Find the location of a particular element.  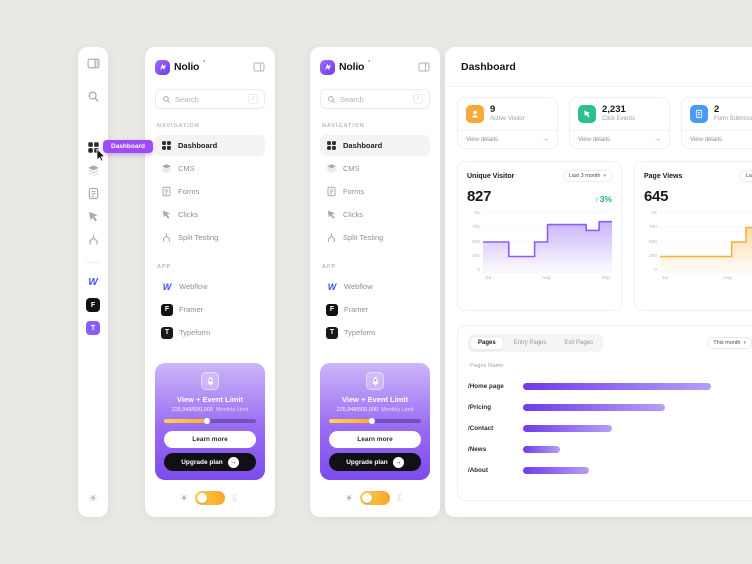

pages-name-column-label: Pages Name is located at coordinates (487, 366).